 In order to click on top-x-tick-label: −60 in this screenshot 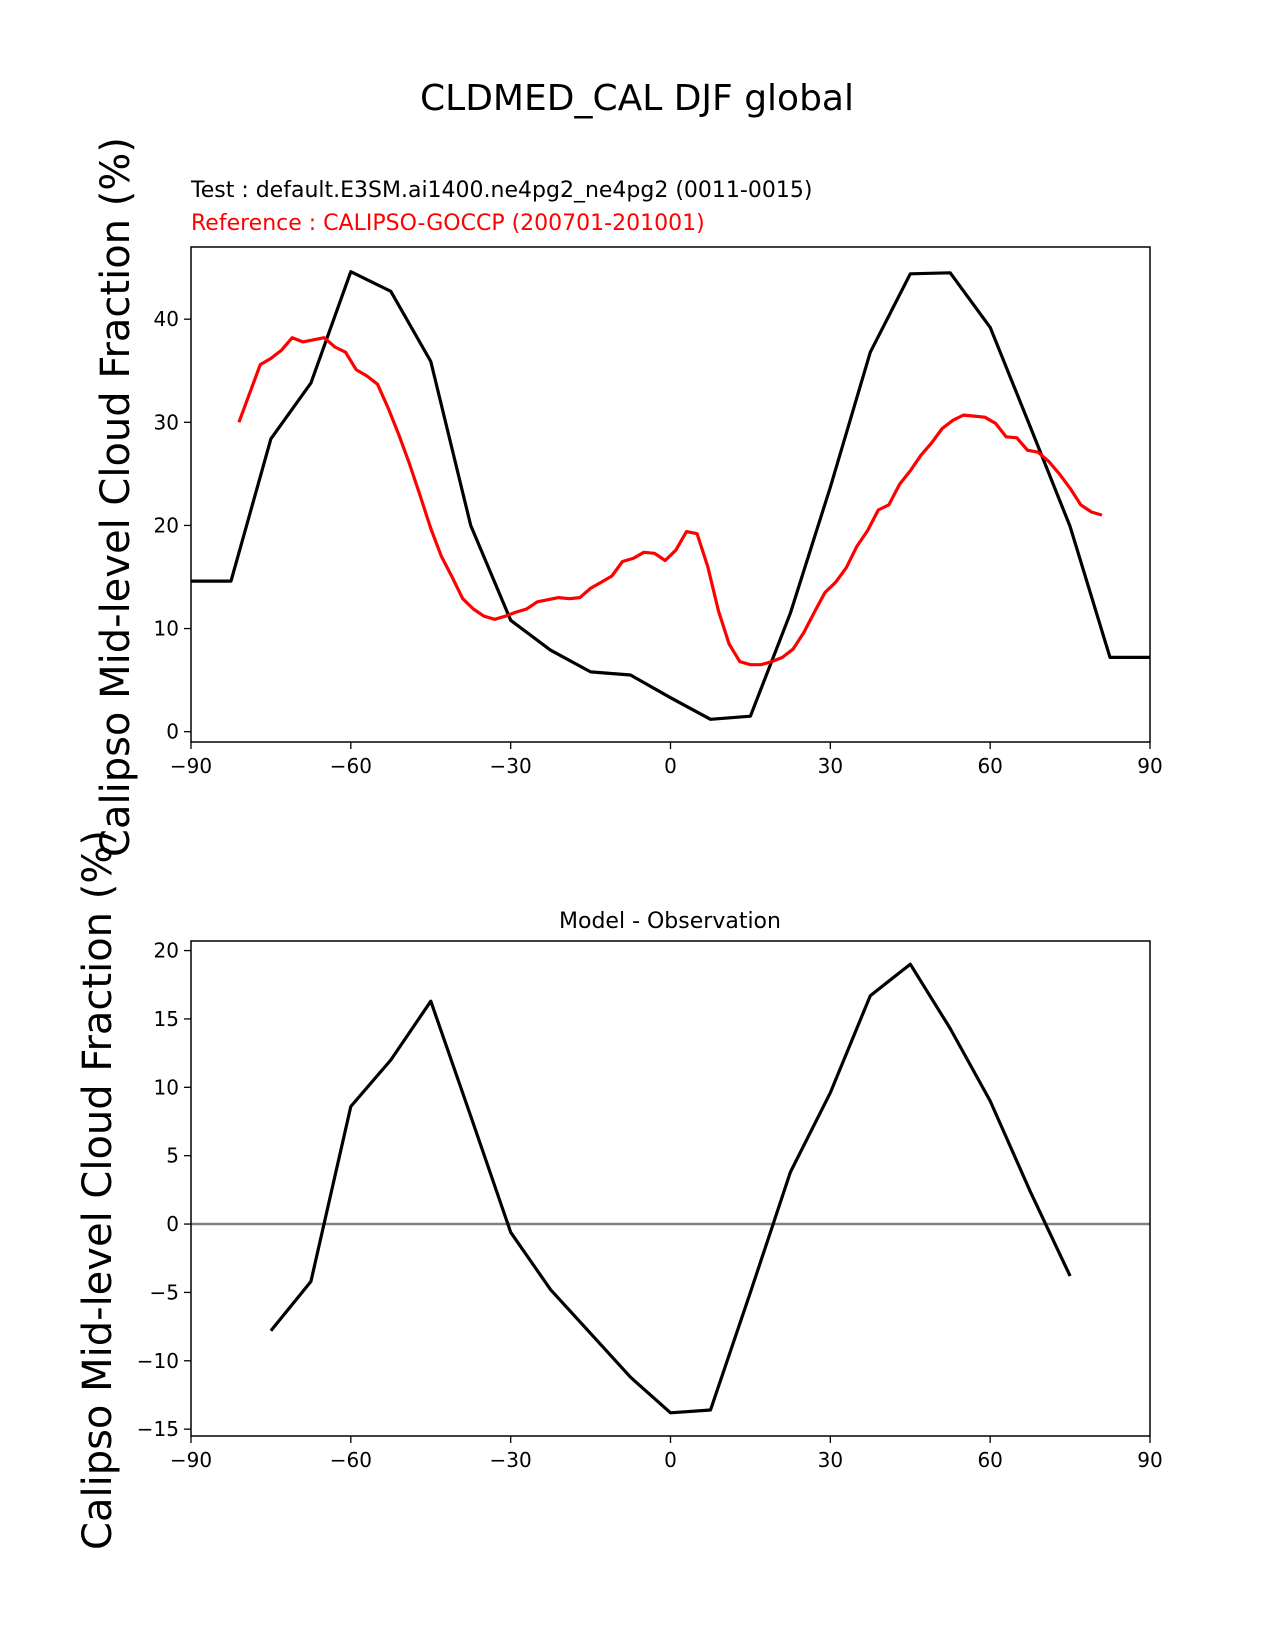, I will do `click(351, 766)`.